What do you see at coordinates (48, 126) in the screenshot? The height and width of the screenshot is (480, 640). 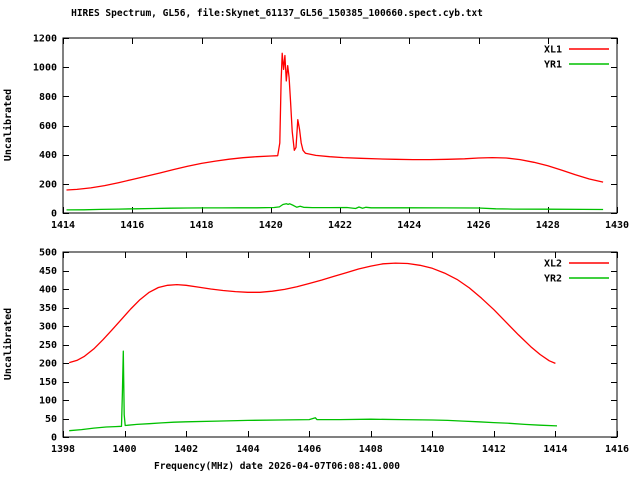 I see `y-tick-label: 600` at bounding box center [48, 126].